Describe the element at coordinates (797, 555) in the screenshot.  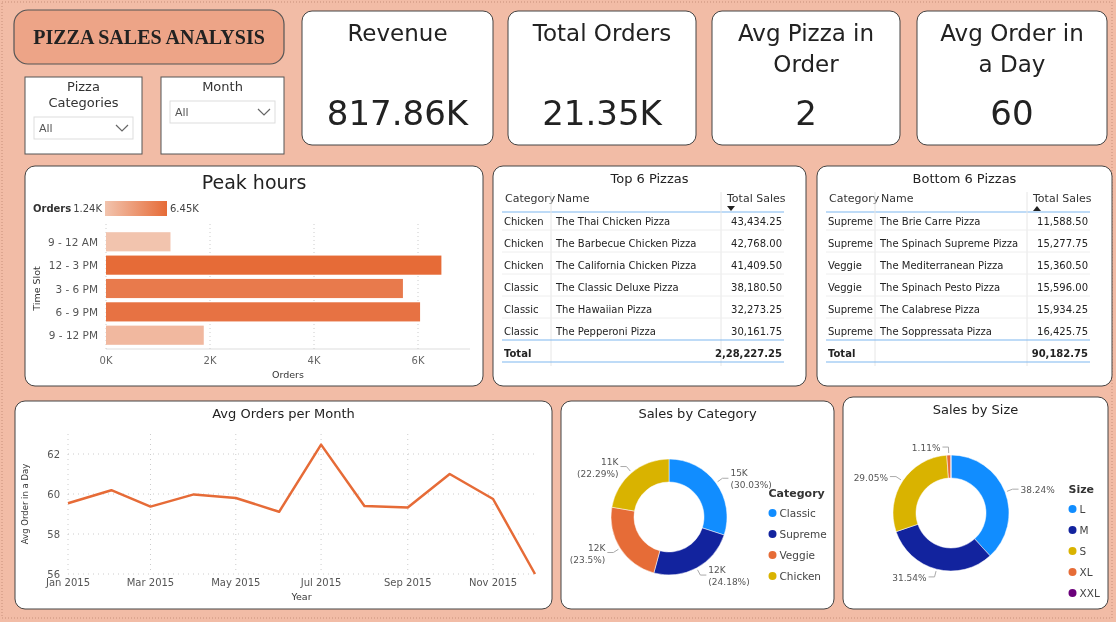
I see `legend-label: Veggie` at that location.